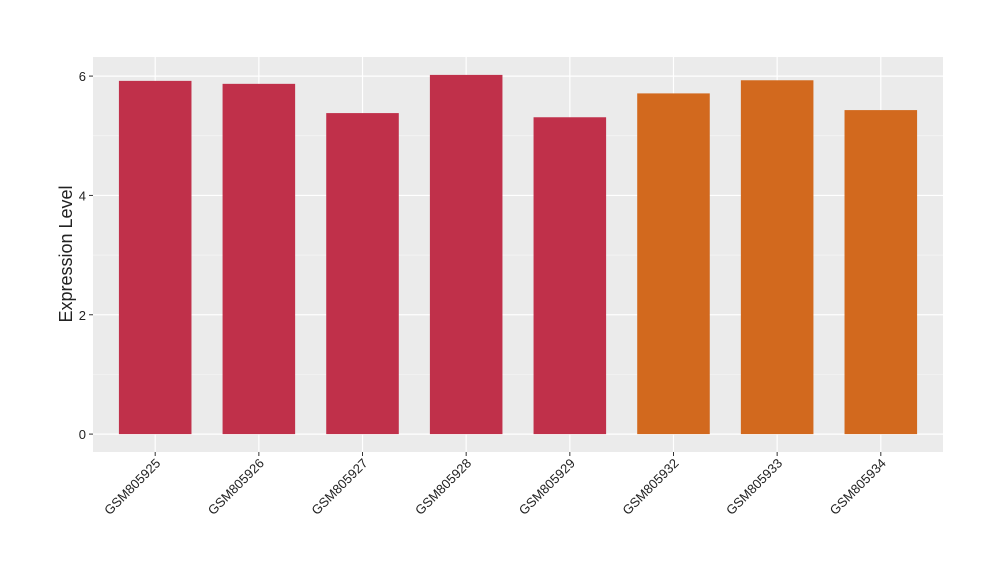  Describe the element at coordinates (66, 253) in the screenshot. I see `y-axis-label: Expression Level` at that location.